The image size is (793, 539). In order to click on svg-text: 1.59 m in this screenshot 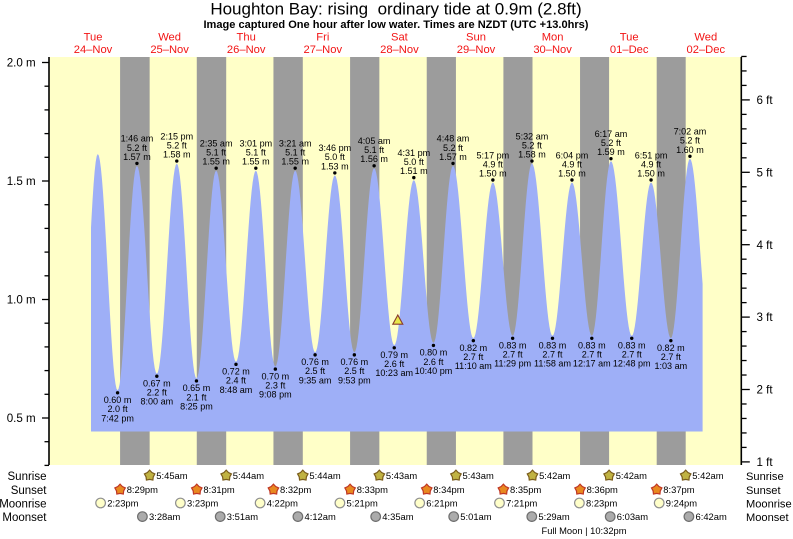, I will do `click(611, 152)`.